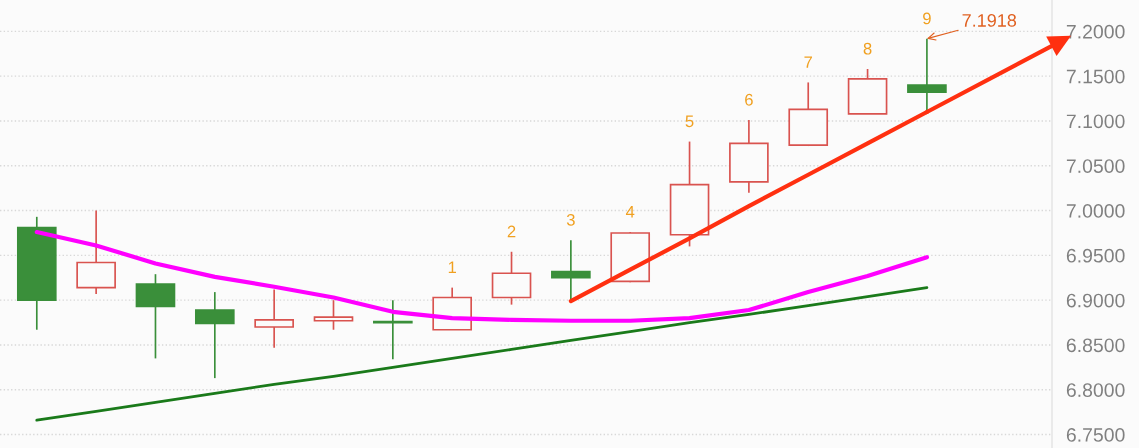 This screenshot has height=448, width=1139. I want to click on y-tick-label: 6.7500, so click(1095, 435).